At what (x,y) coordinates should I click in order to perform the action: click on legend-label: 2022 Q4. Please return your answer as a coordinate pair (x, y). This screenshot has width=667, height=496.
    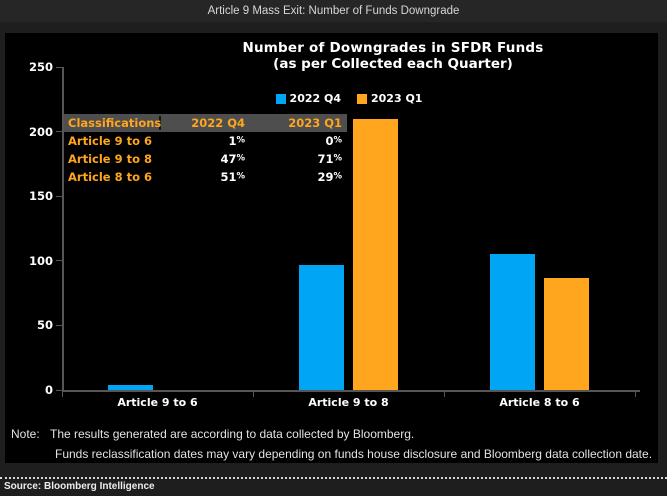
    Looking at the image, I should click on (315, 98).